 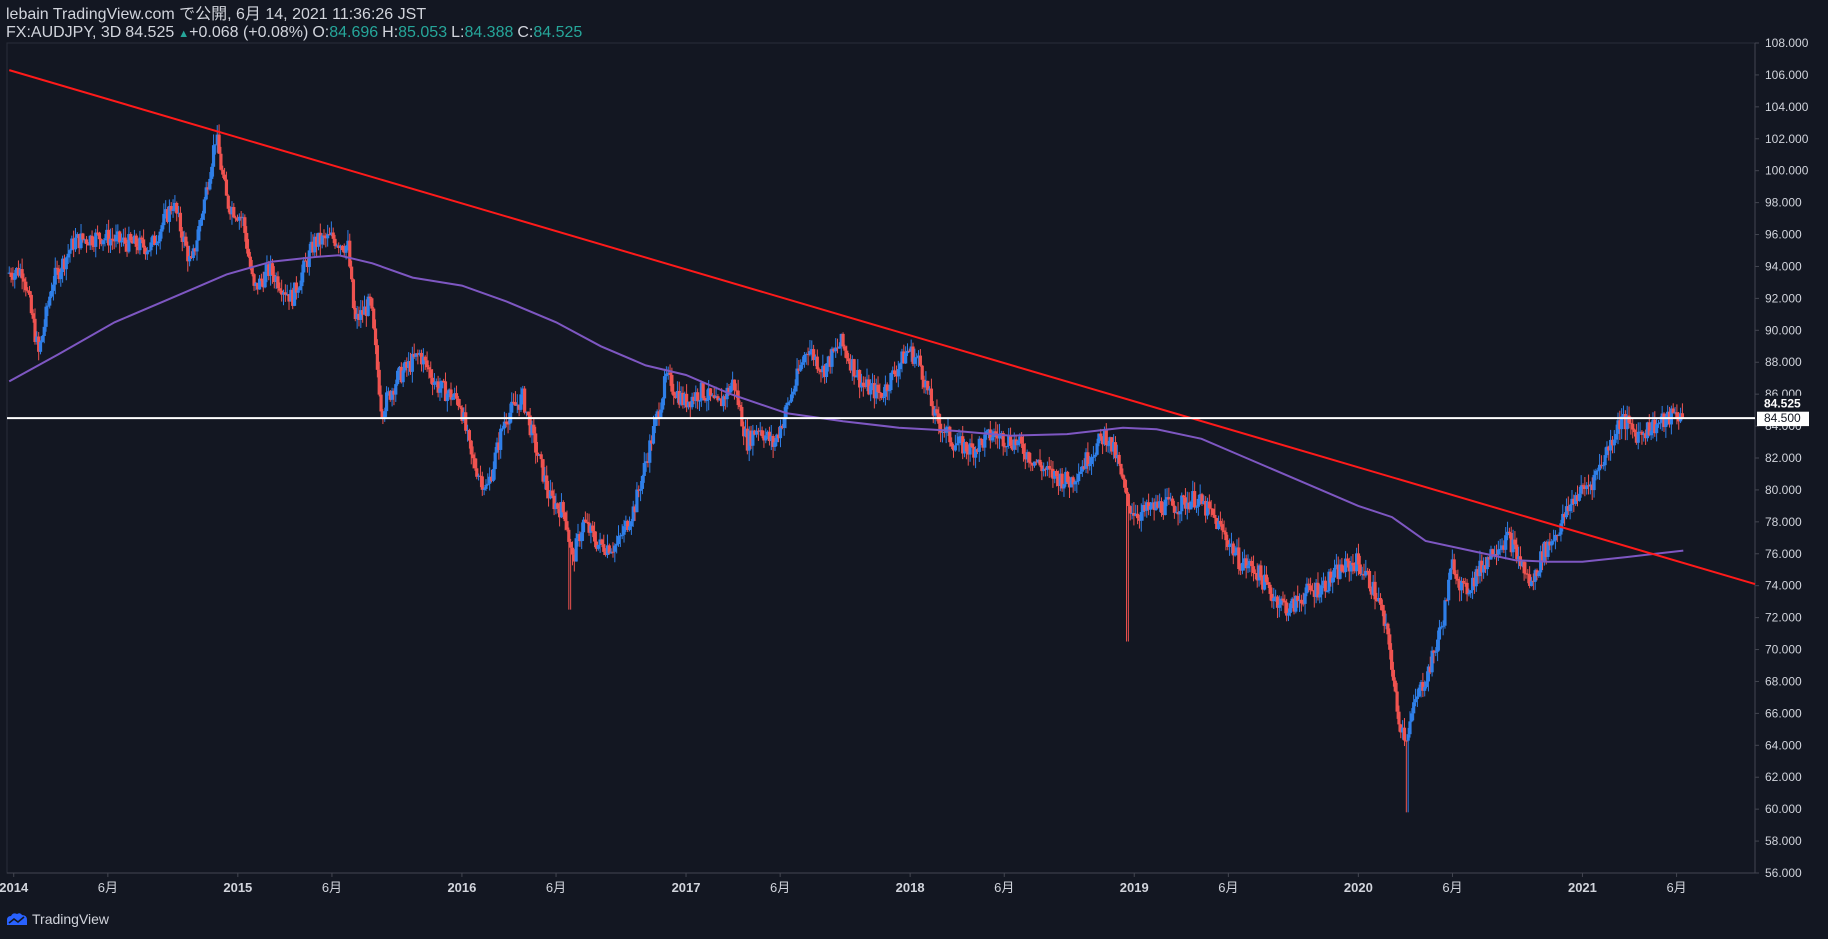 What do you see at coordinates (108, 887) in the screenshot?
I see `time-tick-label: 6月` at bounding box center [108, 887].